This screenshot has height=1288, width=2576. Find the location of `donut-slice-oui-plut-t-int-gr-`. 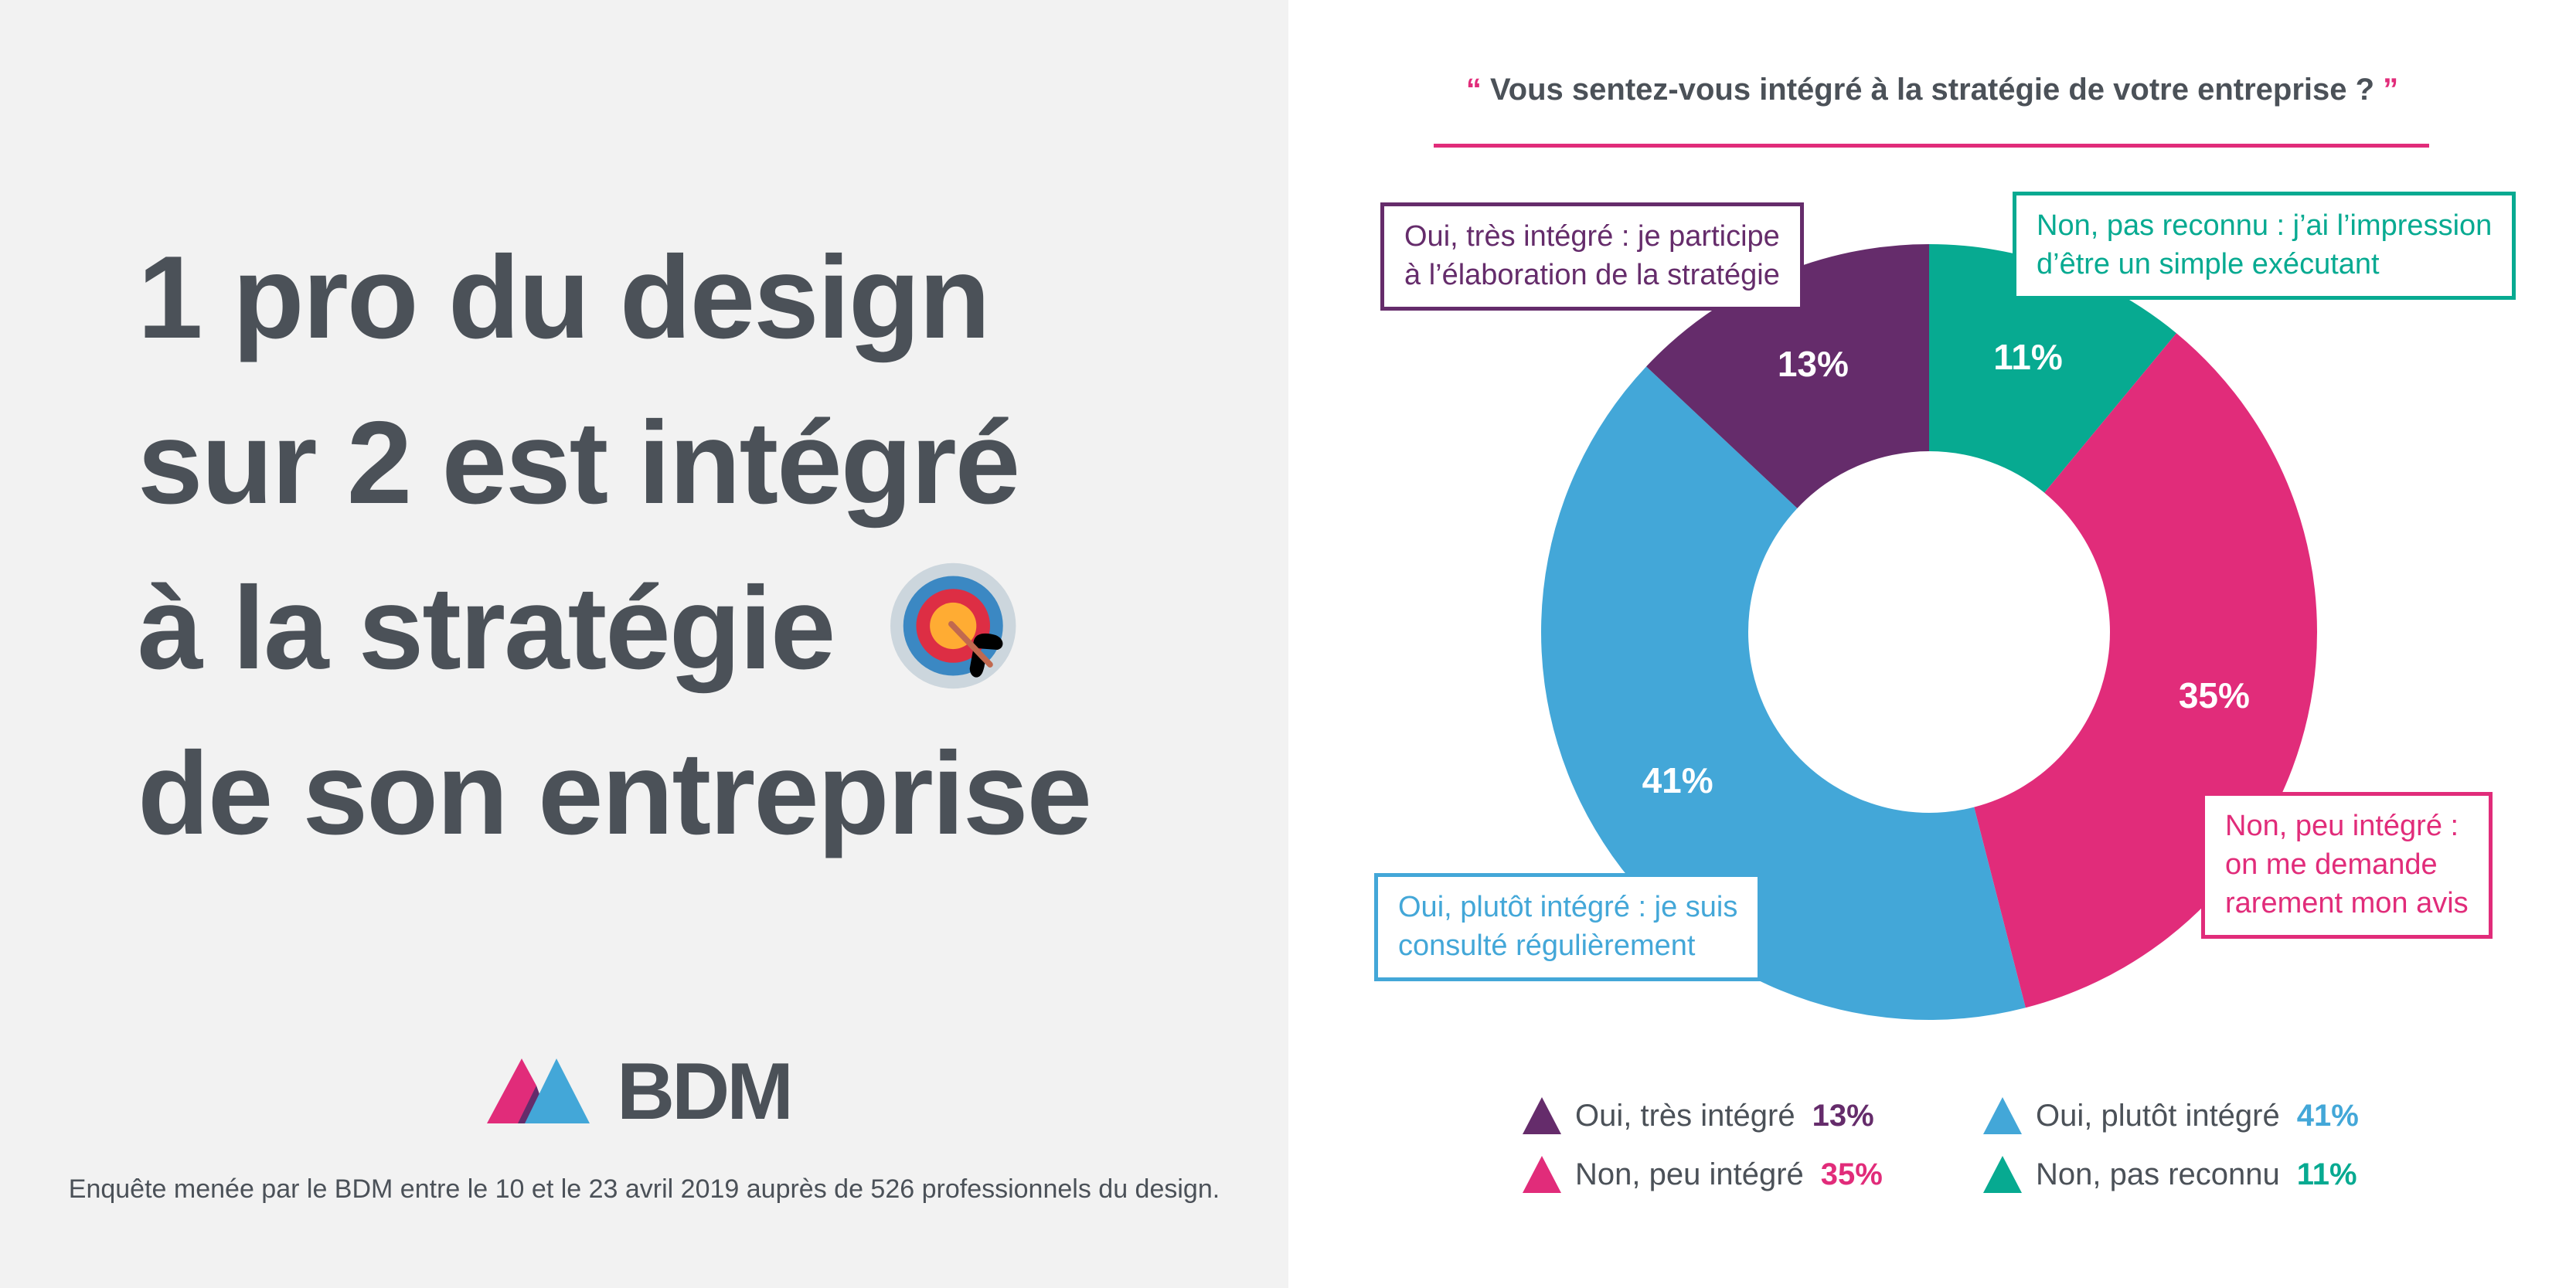

donut-slice-oui-plut-t-int-gr- is located at coordinates (1784, 693).